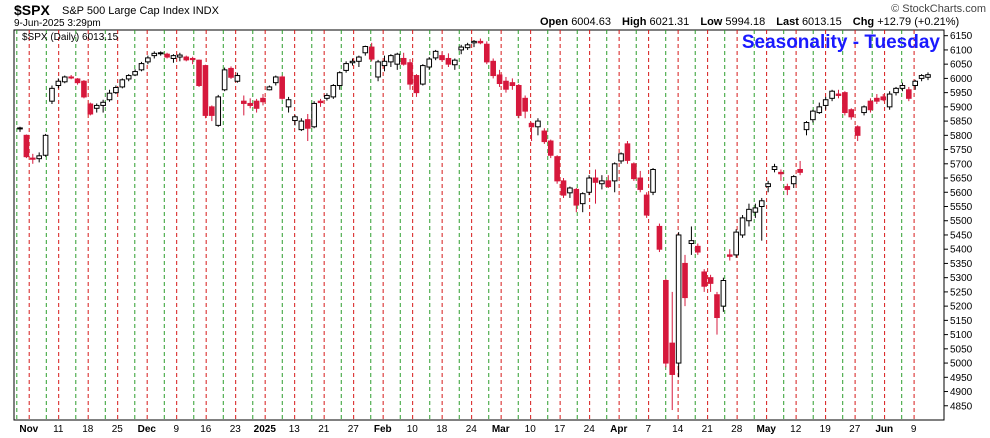 The width and height of the screenshot is (990, 438). Describe the element at coordinates (961, 107) in the screenshot. I see `y-tick-label: 5900` at that location.